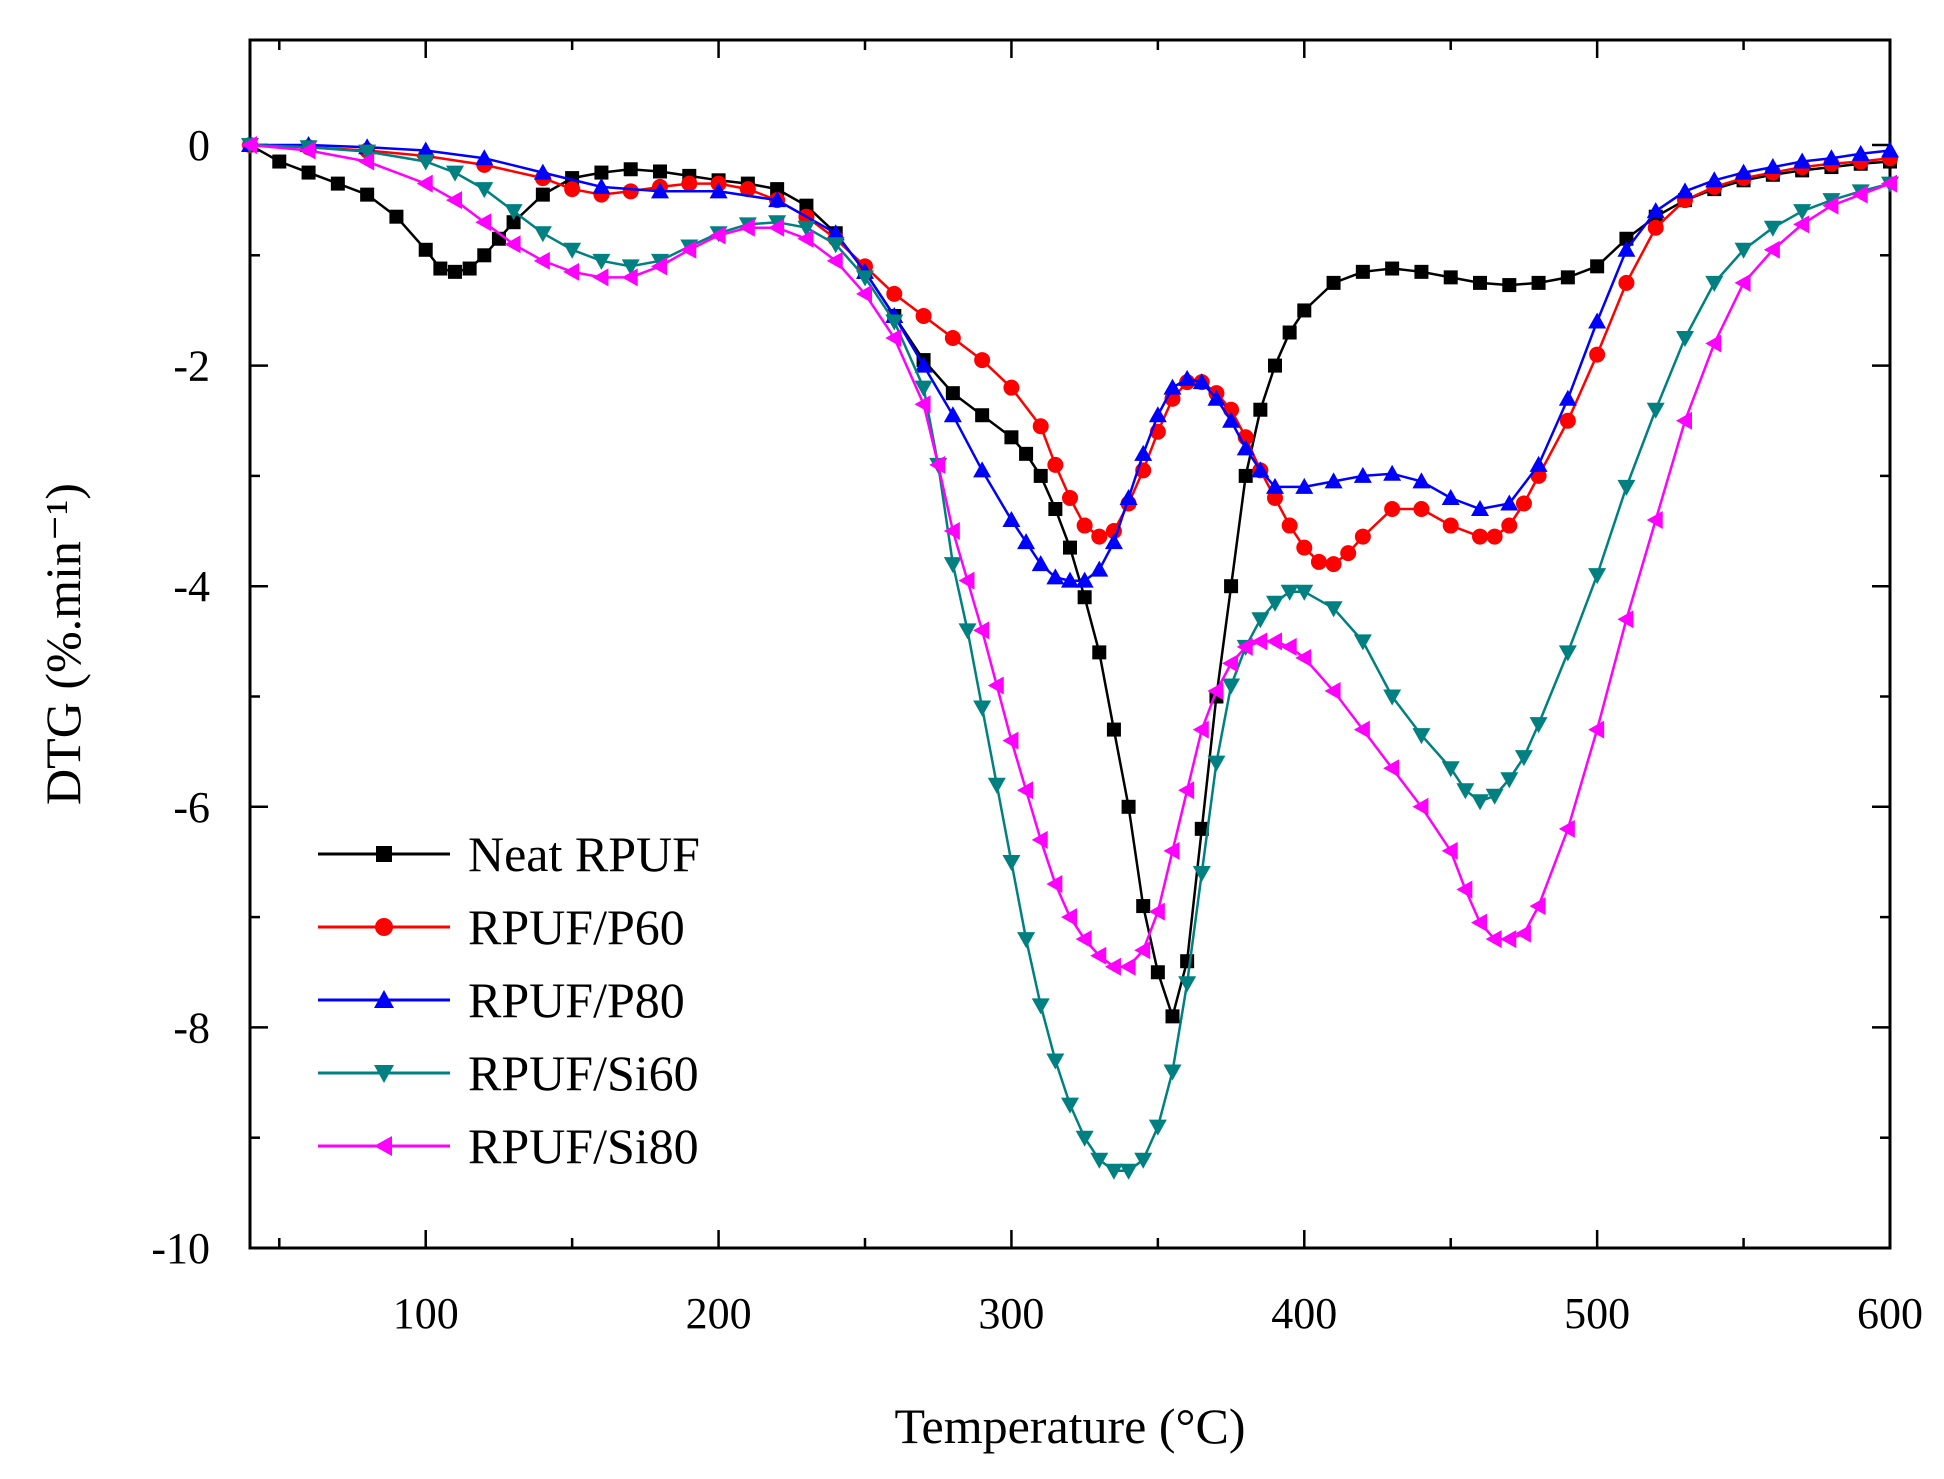 The height and width of the screenshot is (1479, 1944). Describe the element at coordinates (1069, 1426) in the screenshot. I see `x-axis-title: Temperature (°C)` at that location.